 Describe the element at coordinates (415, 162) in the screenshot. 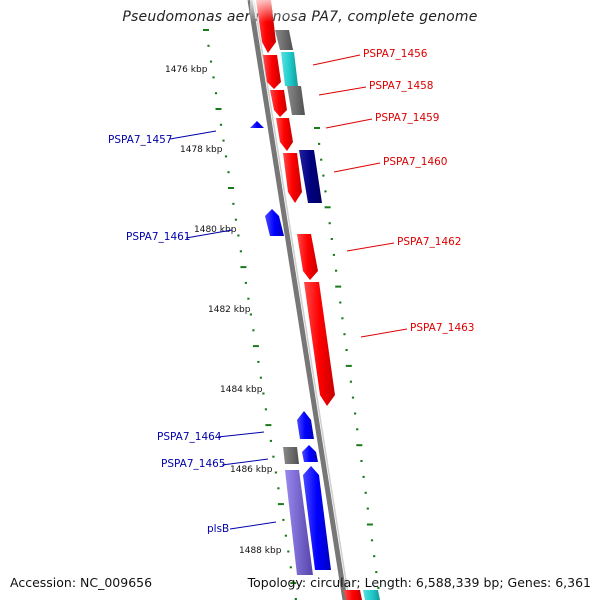

I see `label-psp7-1460: PSPA7_1460` at that location.